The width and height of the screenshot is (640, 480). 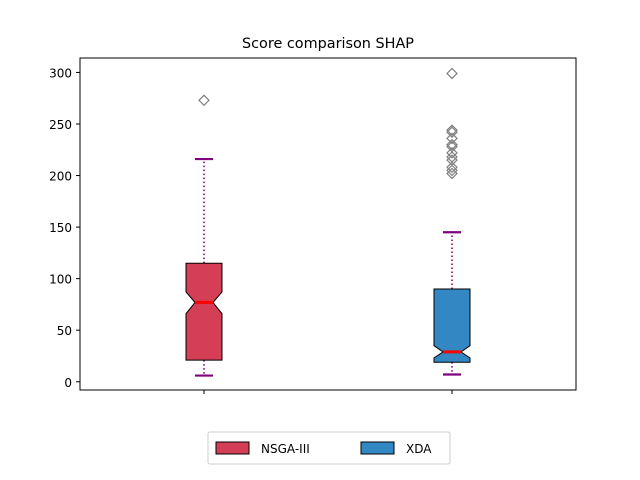 I want to click on y-tick-label: 150, so click(x=60, y=228).